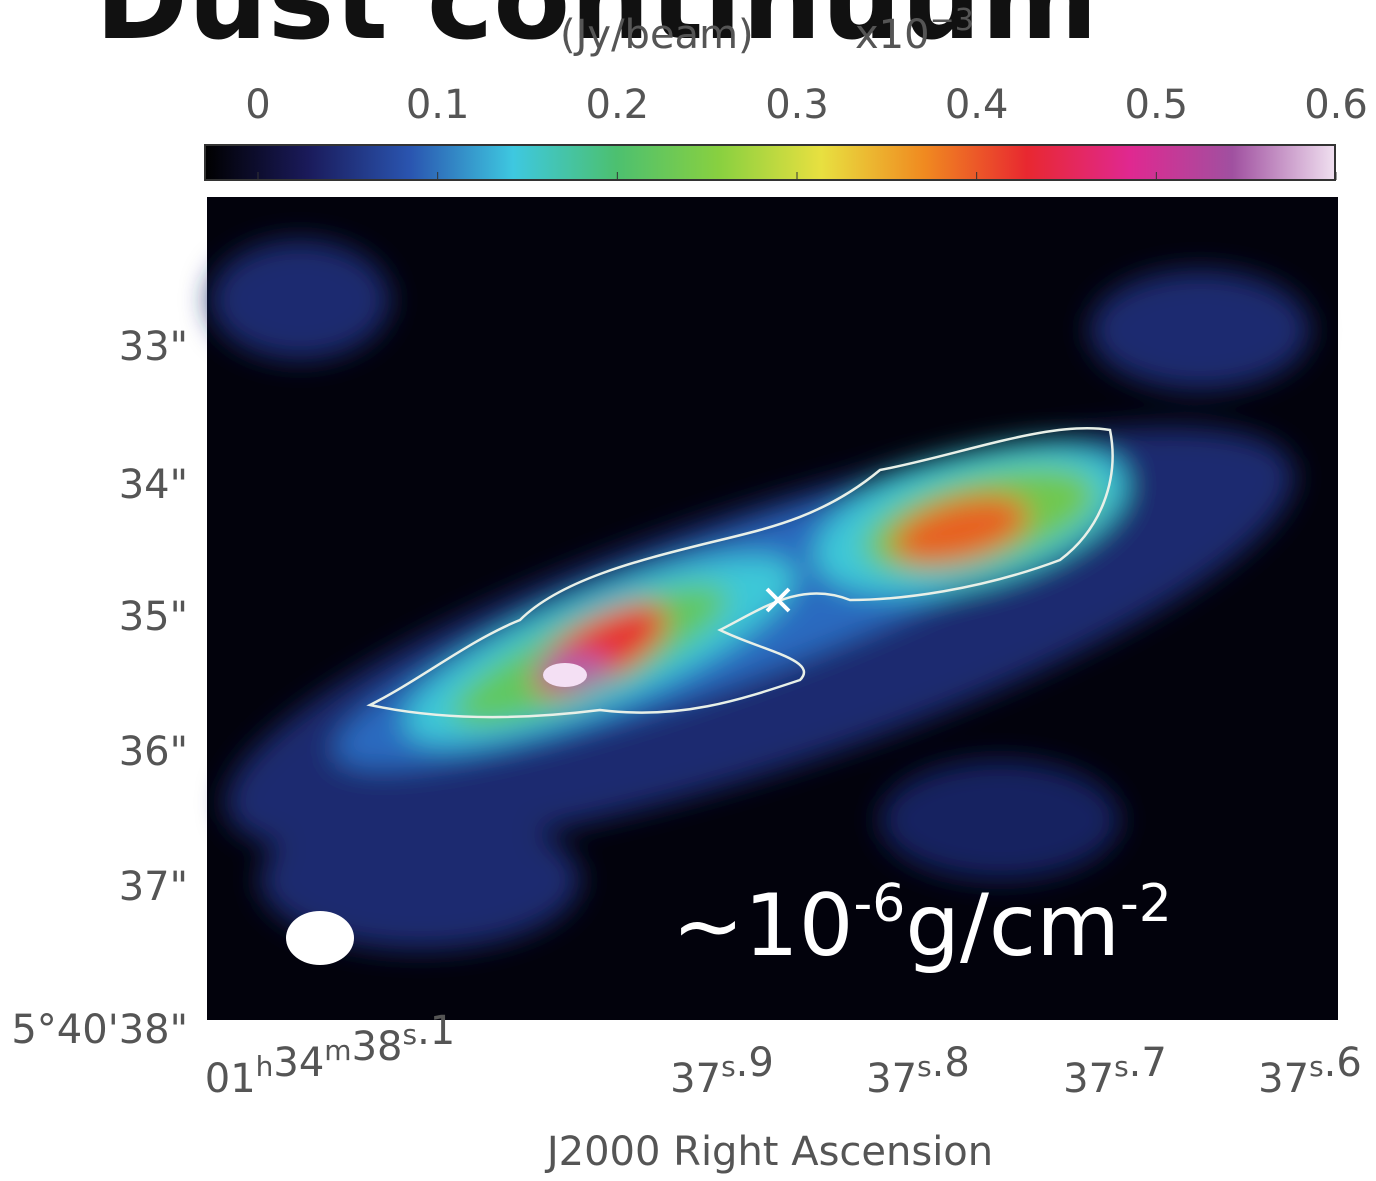 The width and height of the screenshot is (1376, 1181). What do you see at coordinates (1336, 105) in the screenshot?
I see `colorbar-tick-label: 0.6` at bounding box center [1336, 105].